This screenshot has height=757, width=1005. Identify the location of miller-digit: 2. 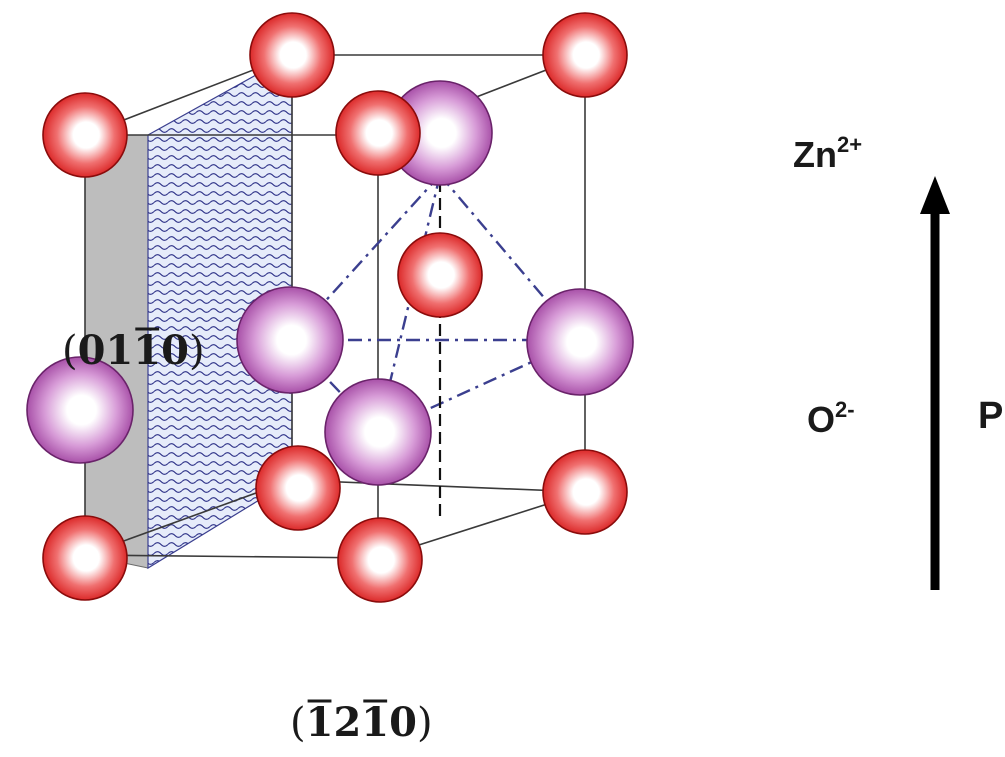
(347, 722).